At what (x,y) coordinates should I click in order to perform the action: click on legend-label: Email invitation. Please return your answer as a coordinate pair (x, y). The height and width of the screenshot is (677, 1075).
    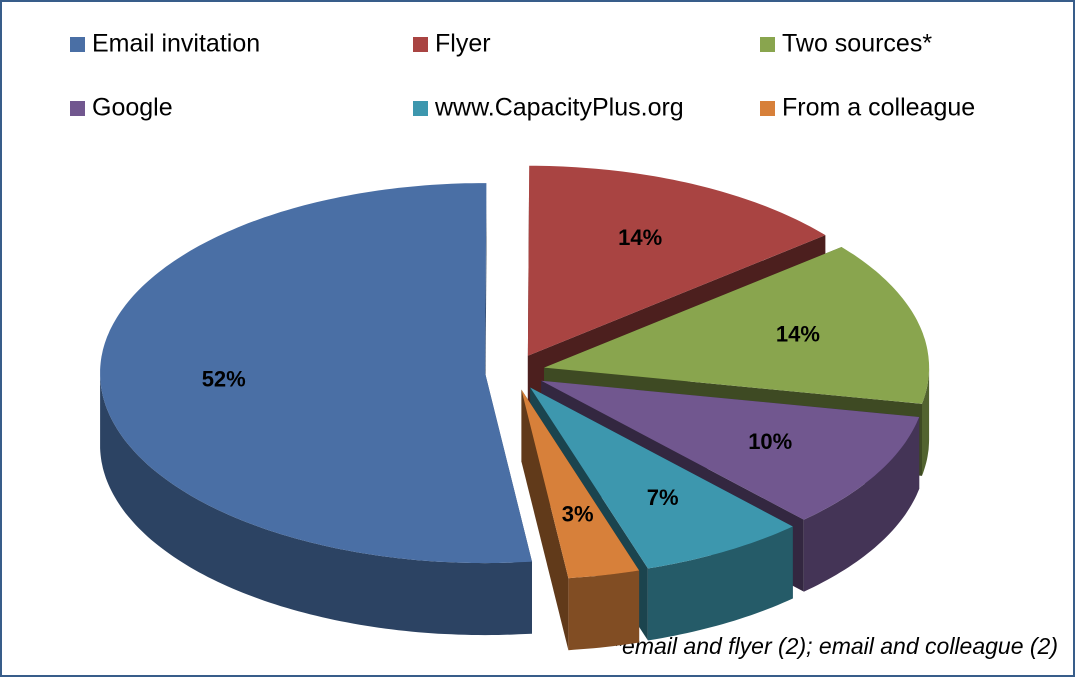
    Looking at the image, I should click on (176, 44).